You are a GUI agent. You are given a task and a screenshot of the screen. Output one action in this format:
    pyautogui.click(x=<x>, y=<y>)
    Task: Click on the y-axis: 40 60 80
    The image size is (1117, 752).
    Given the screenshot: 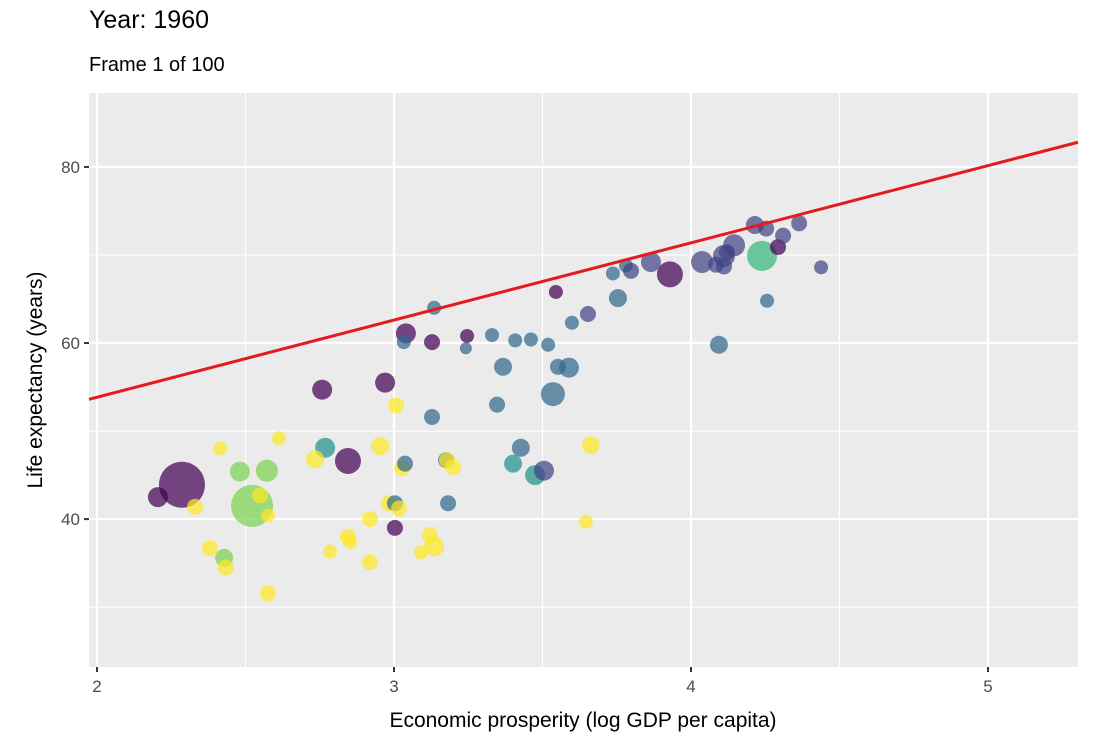 What is the action you would take?
    pyautogui.click(x=75, y=343)
    